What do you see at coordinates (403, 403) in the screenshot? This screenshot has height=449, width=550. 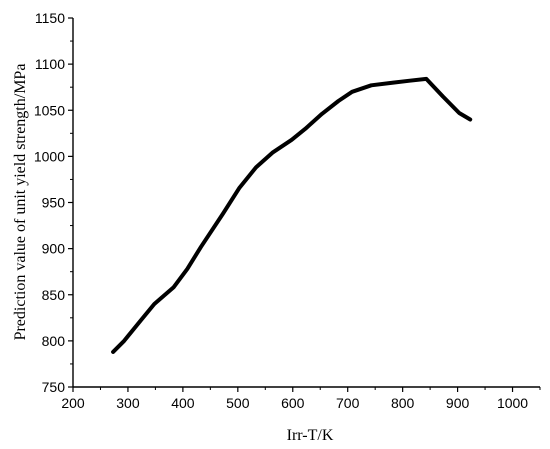 I see `x-tick-label: 800` at bounding box center [403, 403].